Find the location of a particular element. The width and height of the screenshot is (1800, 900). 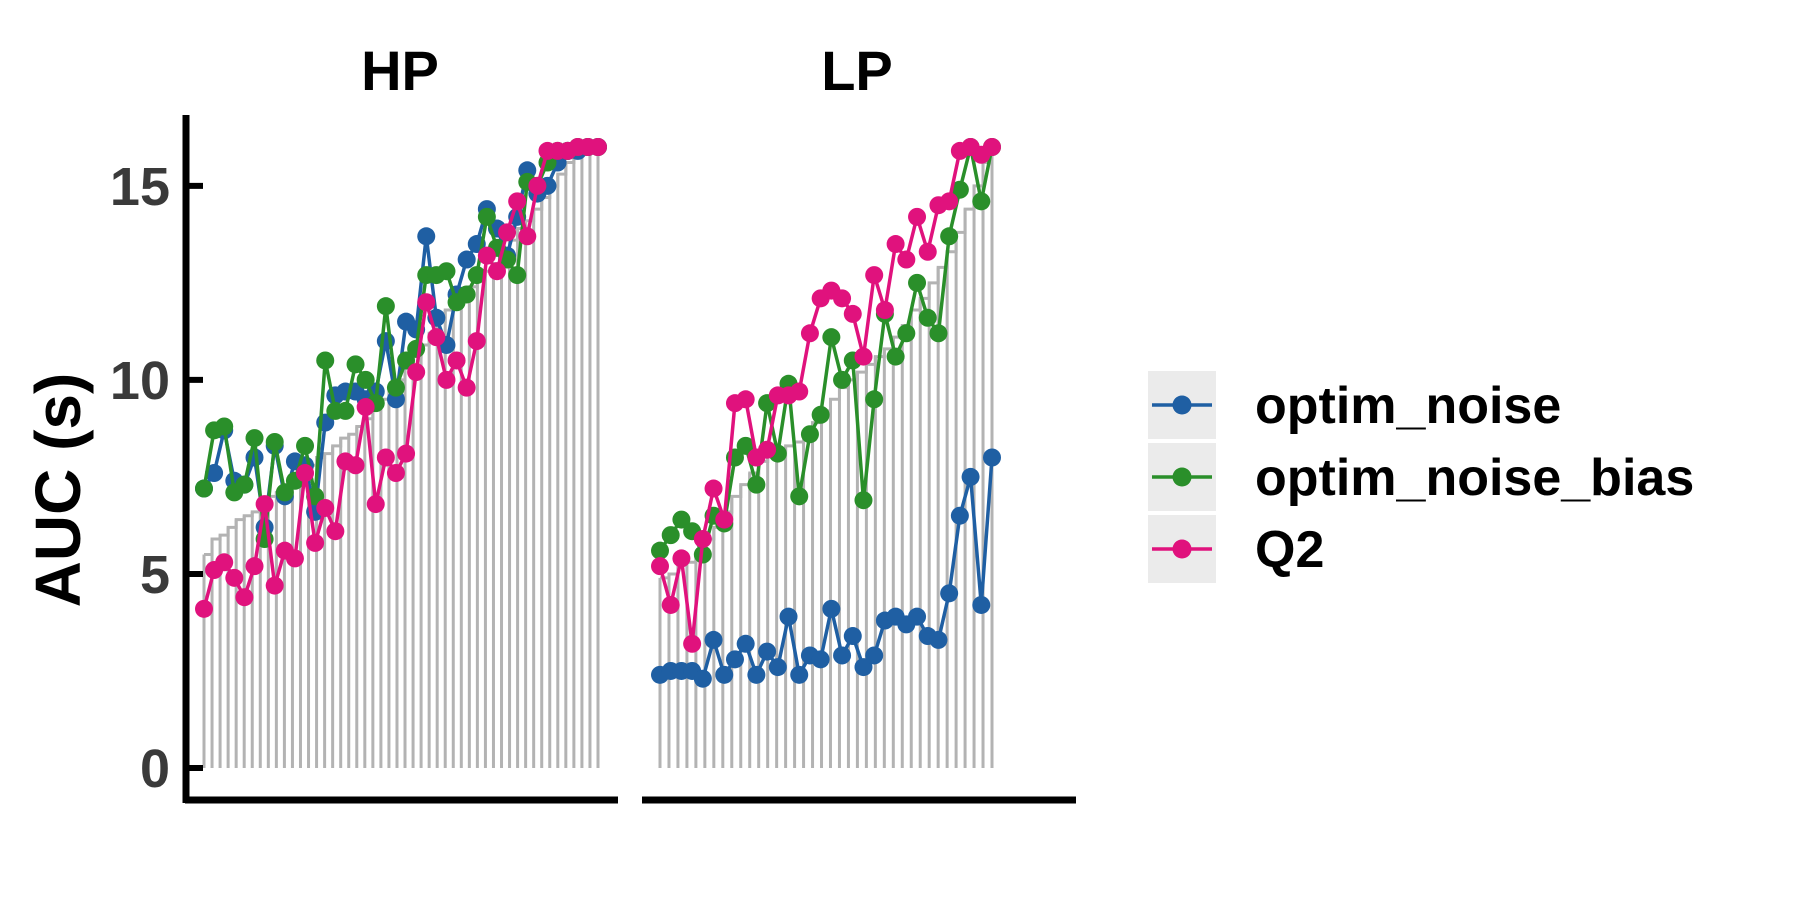

legend: optim_noise optim_noise_bias Q2 is located at coordinates (1421, 477).